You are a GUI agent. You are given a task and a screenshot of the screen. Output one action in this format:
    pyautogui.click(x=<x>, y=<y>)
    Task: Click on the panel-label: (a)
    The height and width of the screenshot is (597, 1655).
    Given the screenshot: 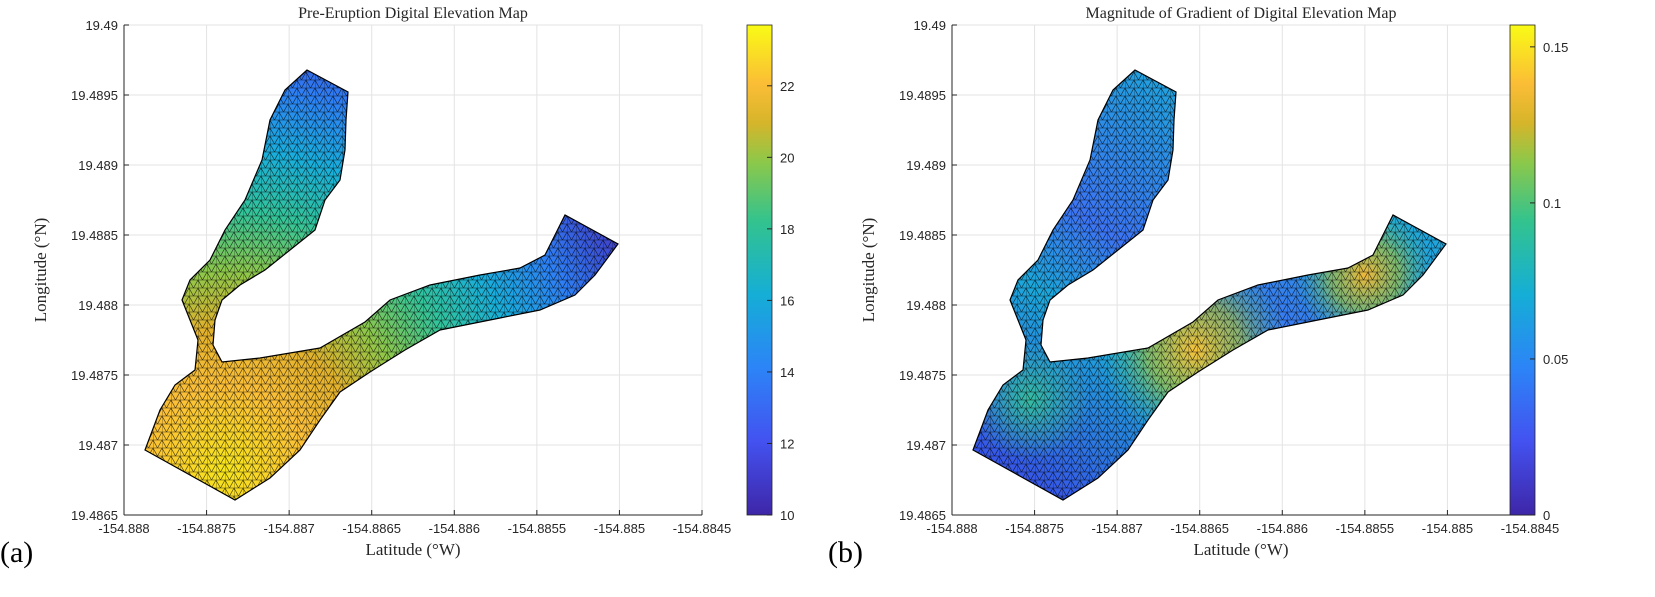 What is the action you would take?
    pyautogui.click(x=16, y=552)
    